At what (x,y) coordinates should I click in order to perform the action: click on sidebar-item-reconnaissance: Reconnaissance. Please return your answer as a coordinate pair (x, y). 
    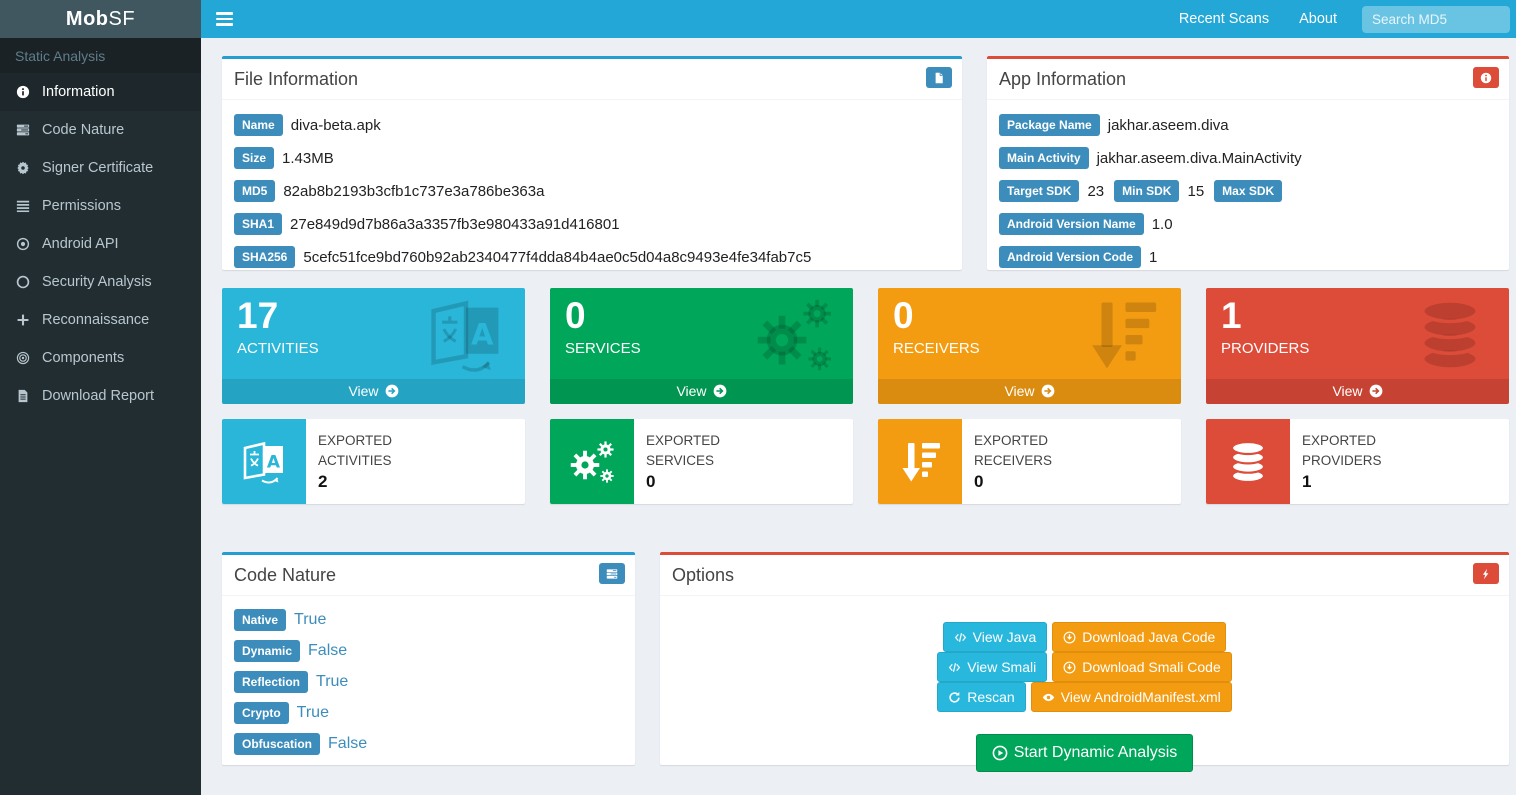
    Looking at the image, I should click on (100, 320).